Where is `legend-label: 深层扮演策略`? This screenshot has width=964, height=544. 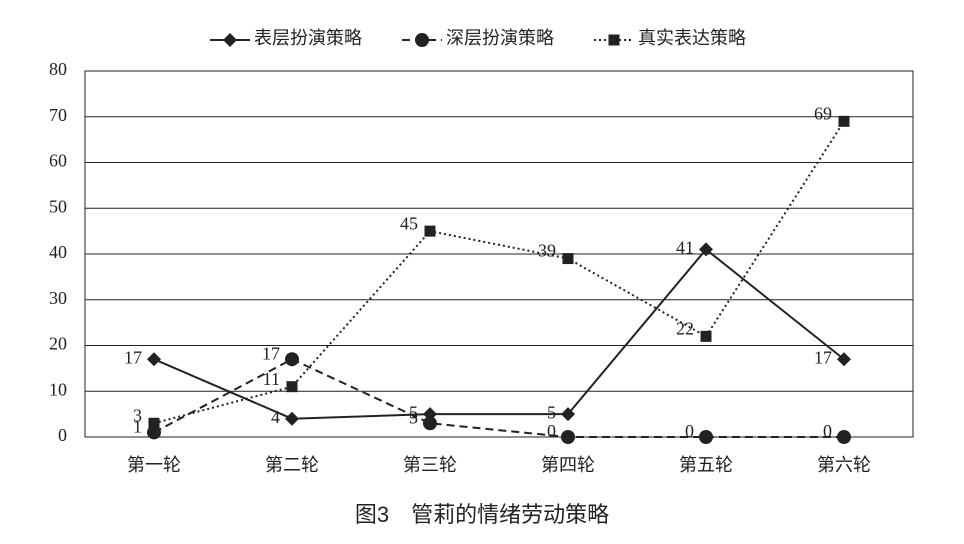 legend-label: 深层扮演策略 is located at coordinates (500, 38).